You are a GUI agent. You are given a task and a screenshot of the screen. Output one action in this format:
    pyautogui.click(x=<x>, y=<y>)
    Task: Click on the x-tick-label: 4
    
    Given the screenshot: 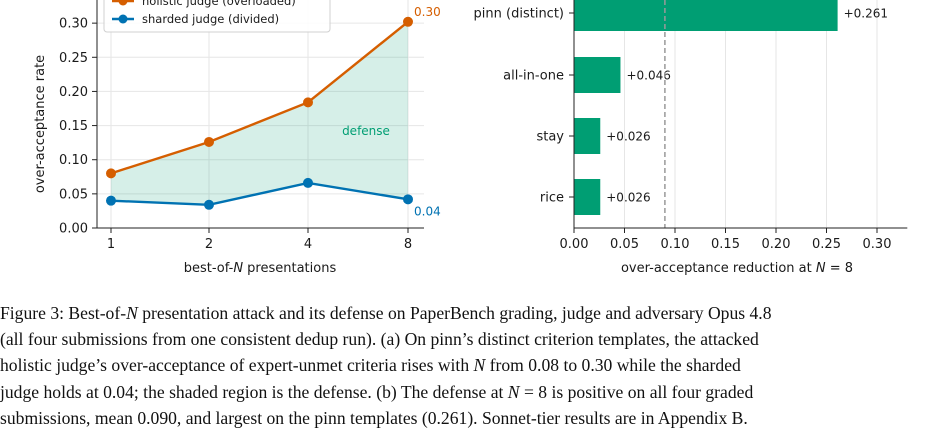 What is the action you would take?
    pyautogui.click(x=308, y=244)
    